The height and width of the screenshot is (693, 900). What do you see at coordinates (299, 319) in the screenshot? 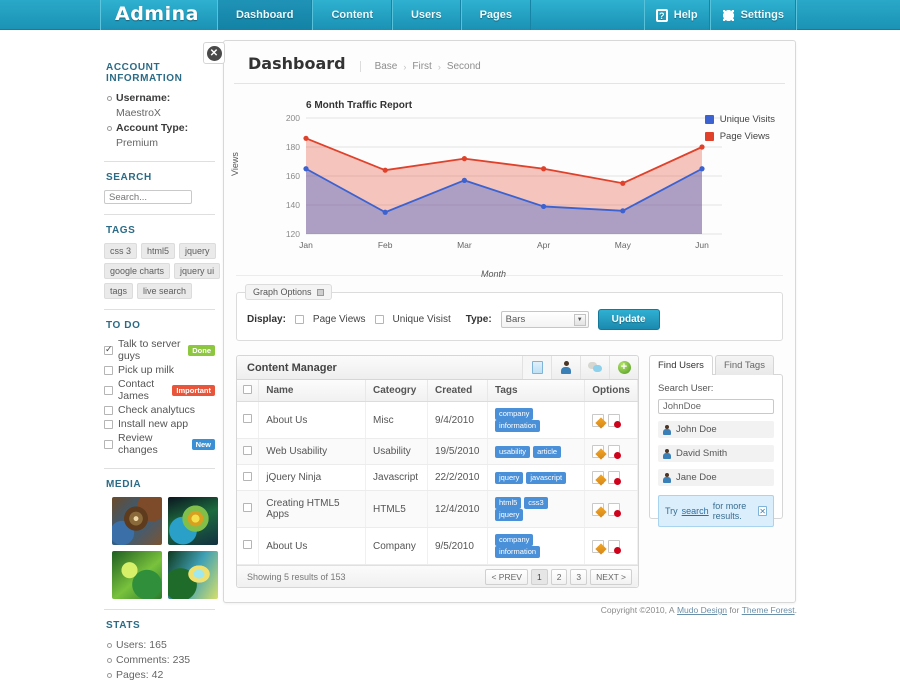
I see `page-views-checkbox` at bounding box center [299, 319].